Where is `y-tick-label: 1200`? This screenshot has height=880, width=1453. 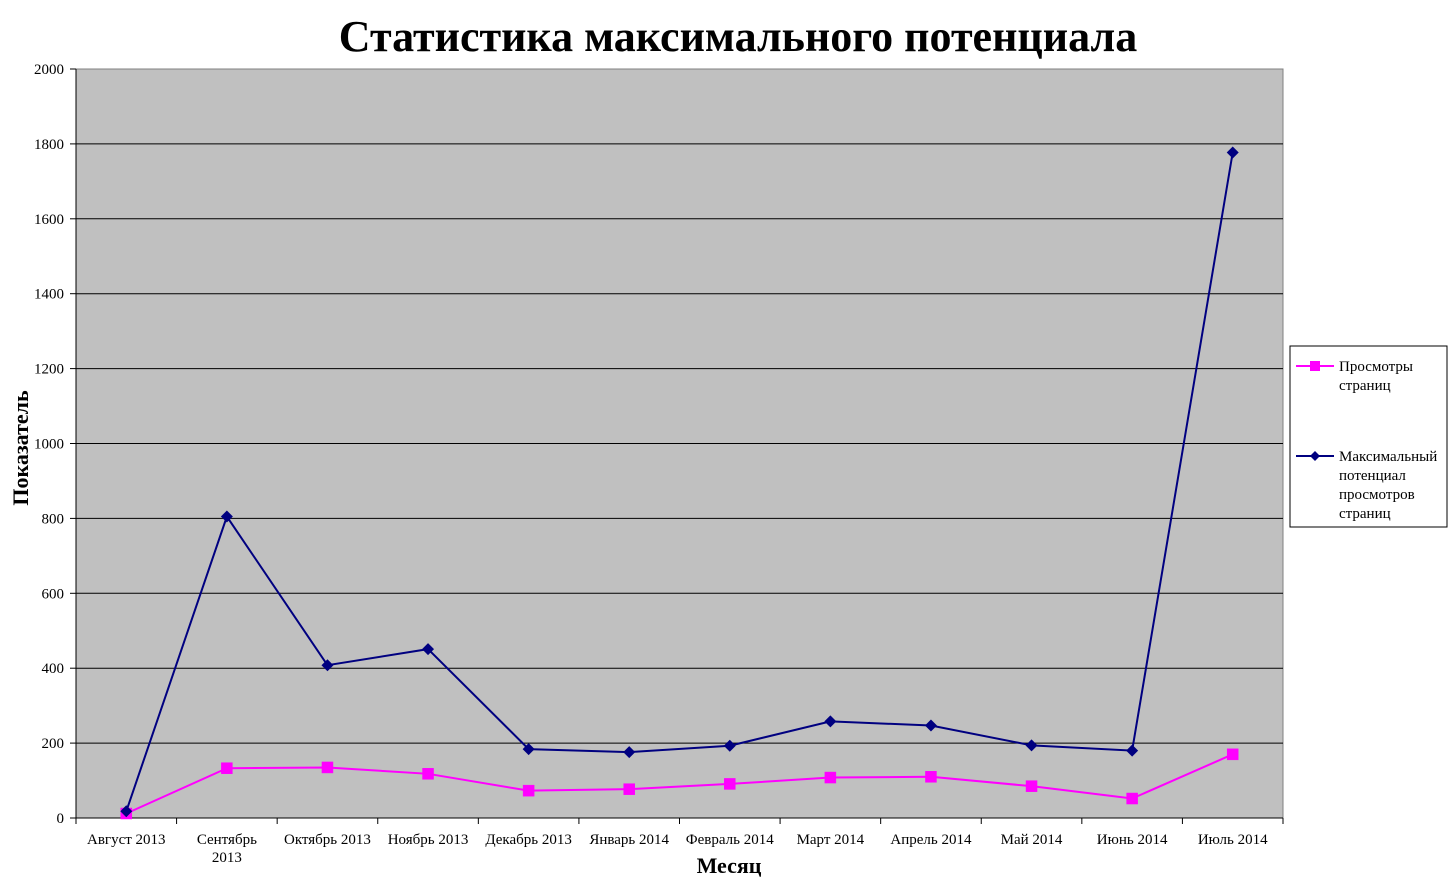
y-tick-label: 1200 is located at coordinates (49, 370).